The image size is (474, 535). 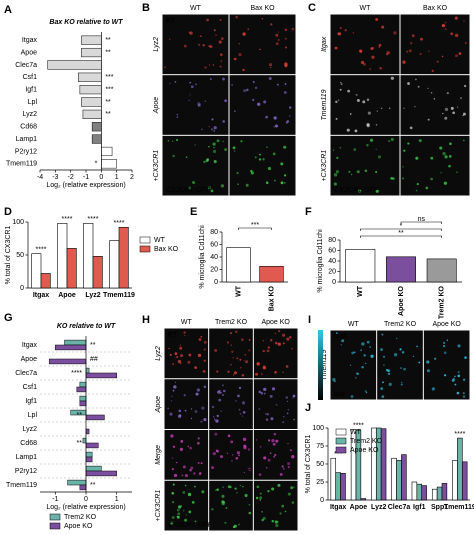 What do you see at coordinates (27, 457) in the screenshot?
I see `category-label: Lamp1` at bounding box center [27, 457].